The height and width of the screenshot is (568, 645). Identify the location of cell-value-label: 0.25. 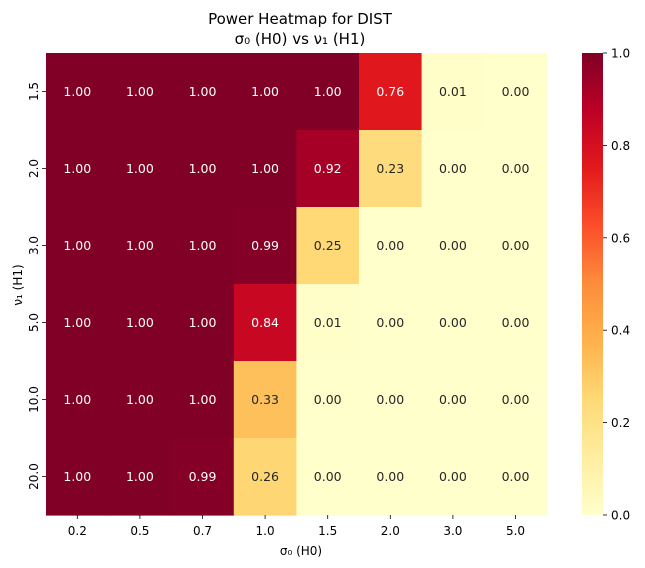
(328, 245).